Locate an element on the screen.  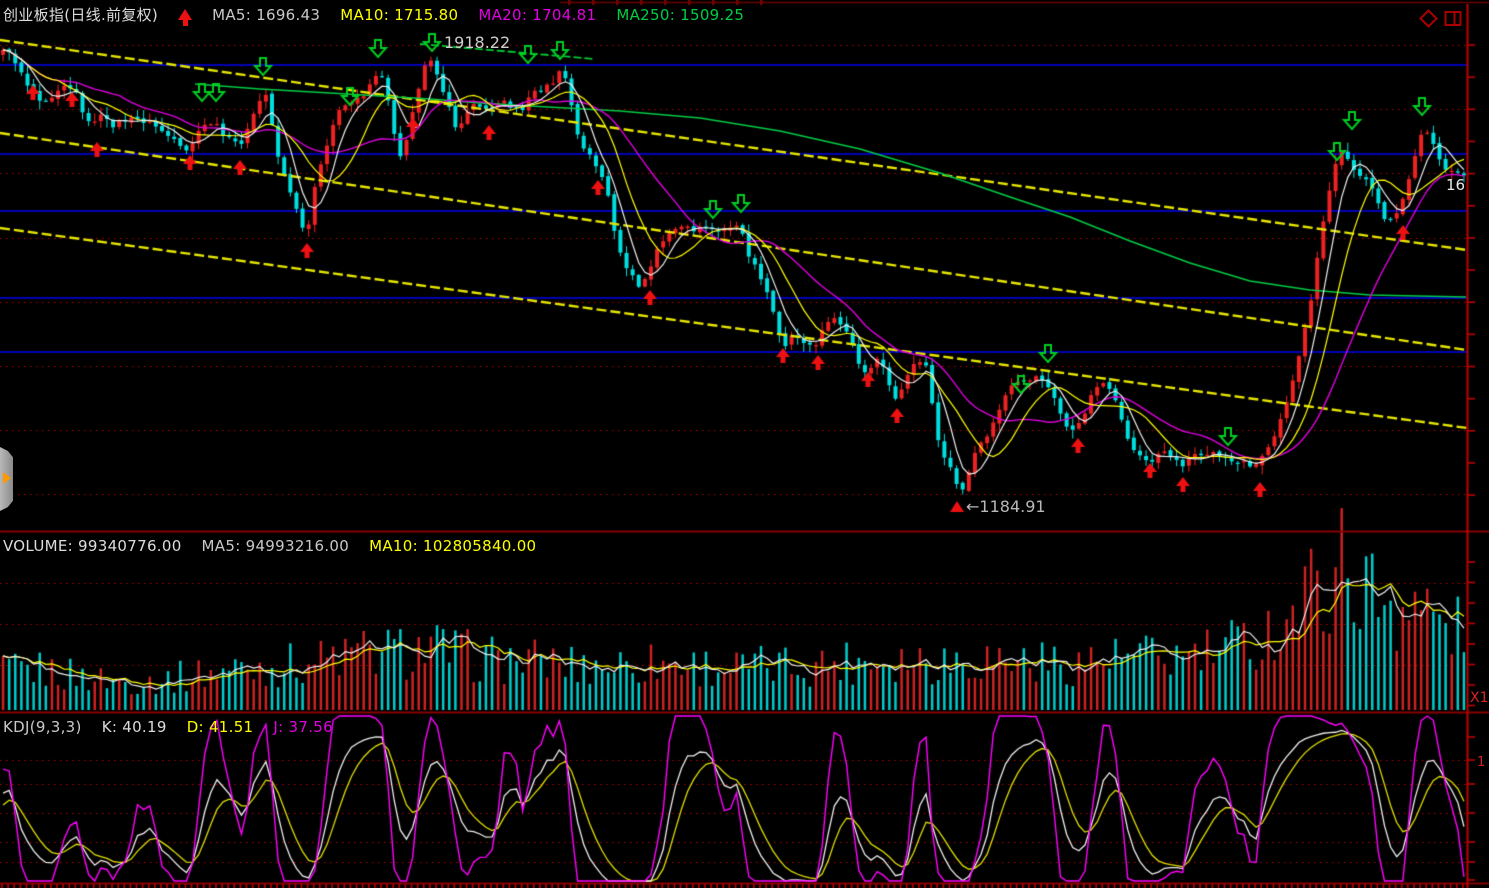
instrument-title: 创业板指(日线.前复权) is located at coordinates (81, 15).